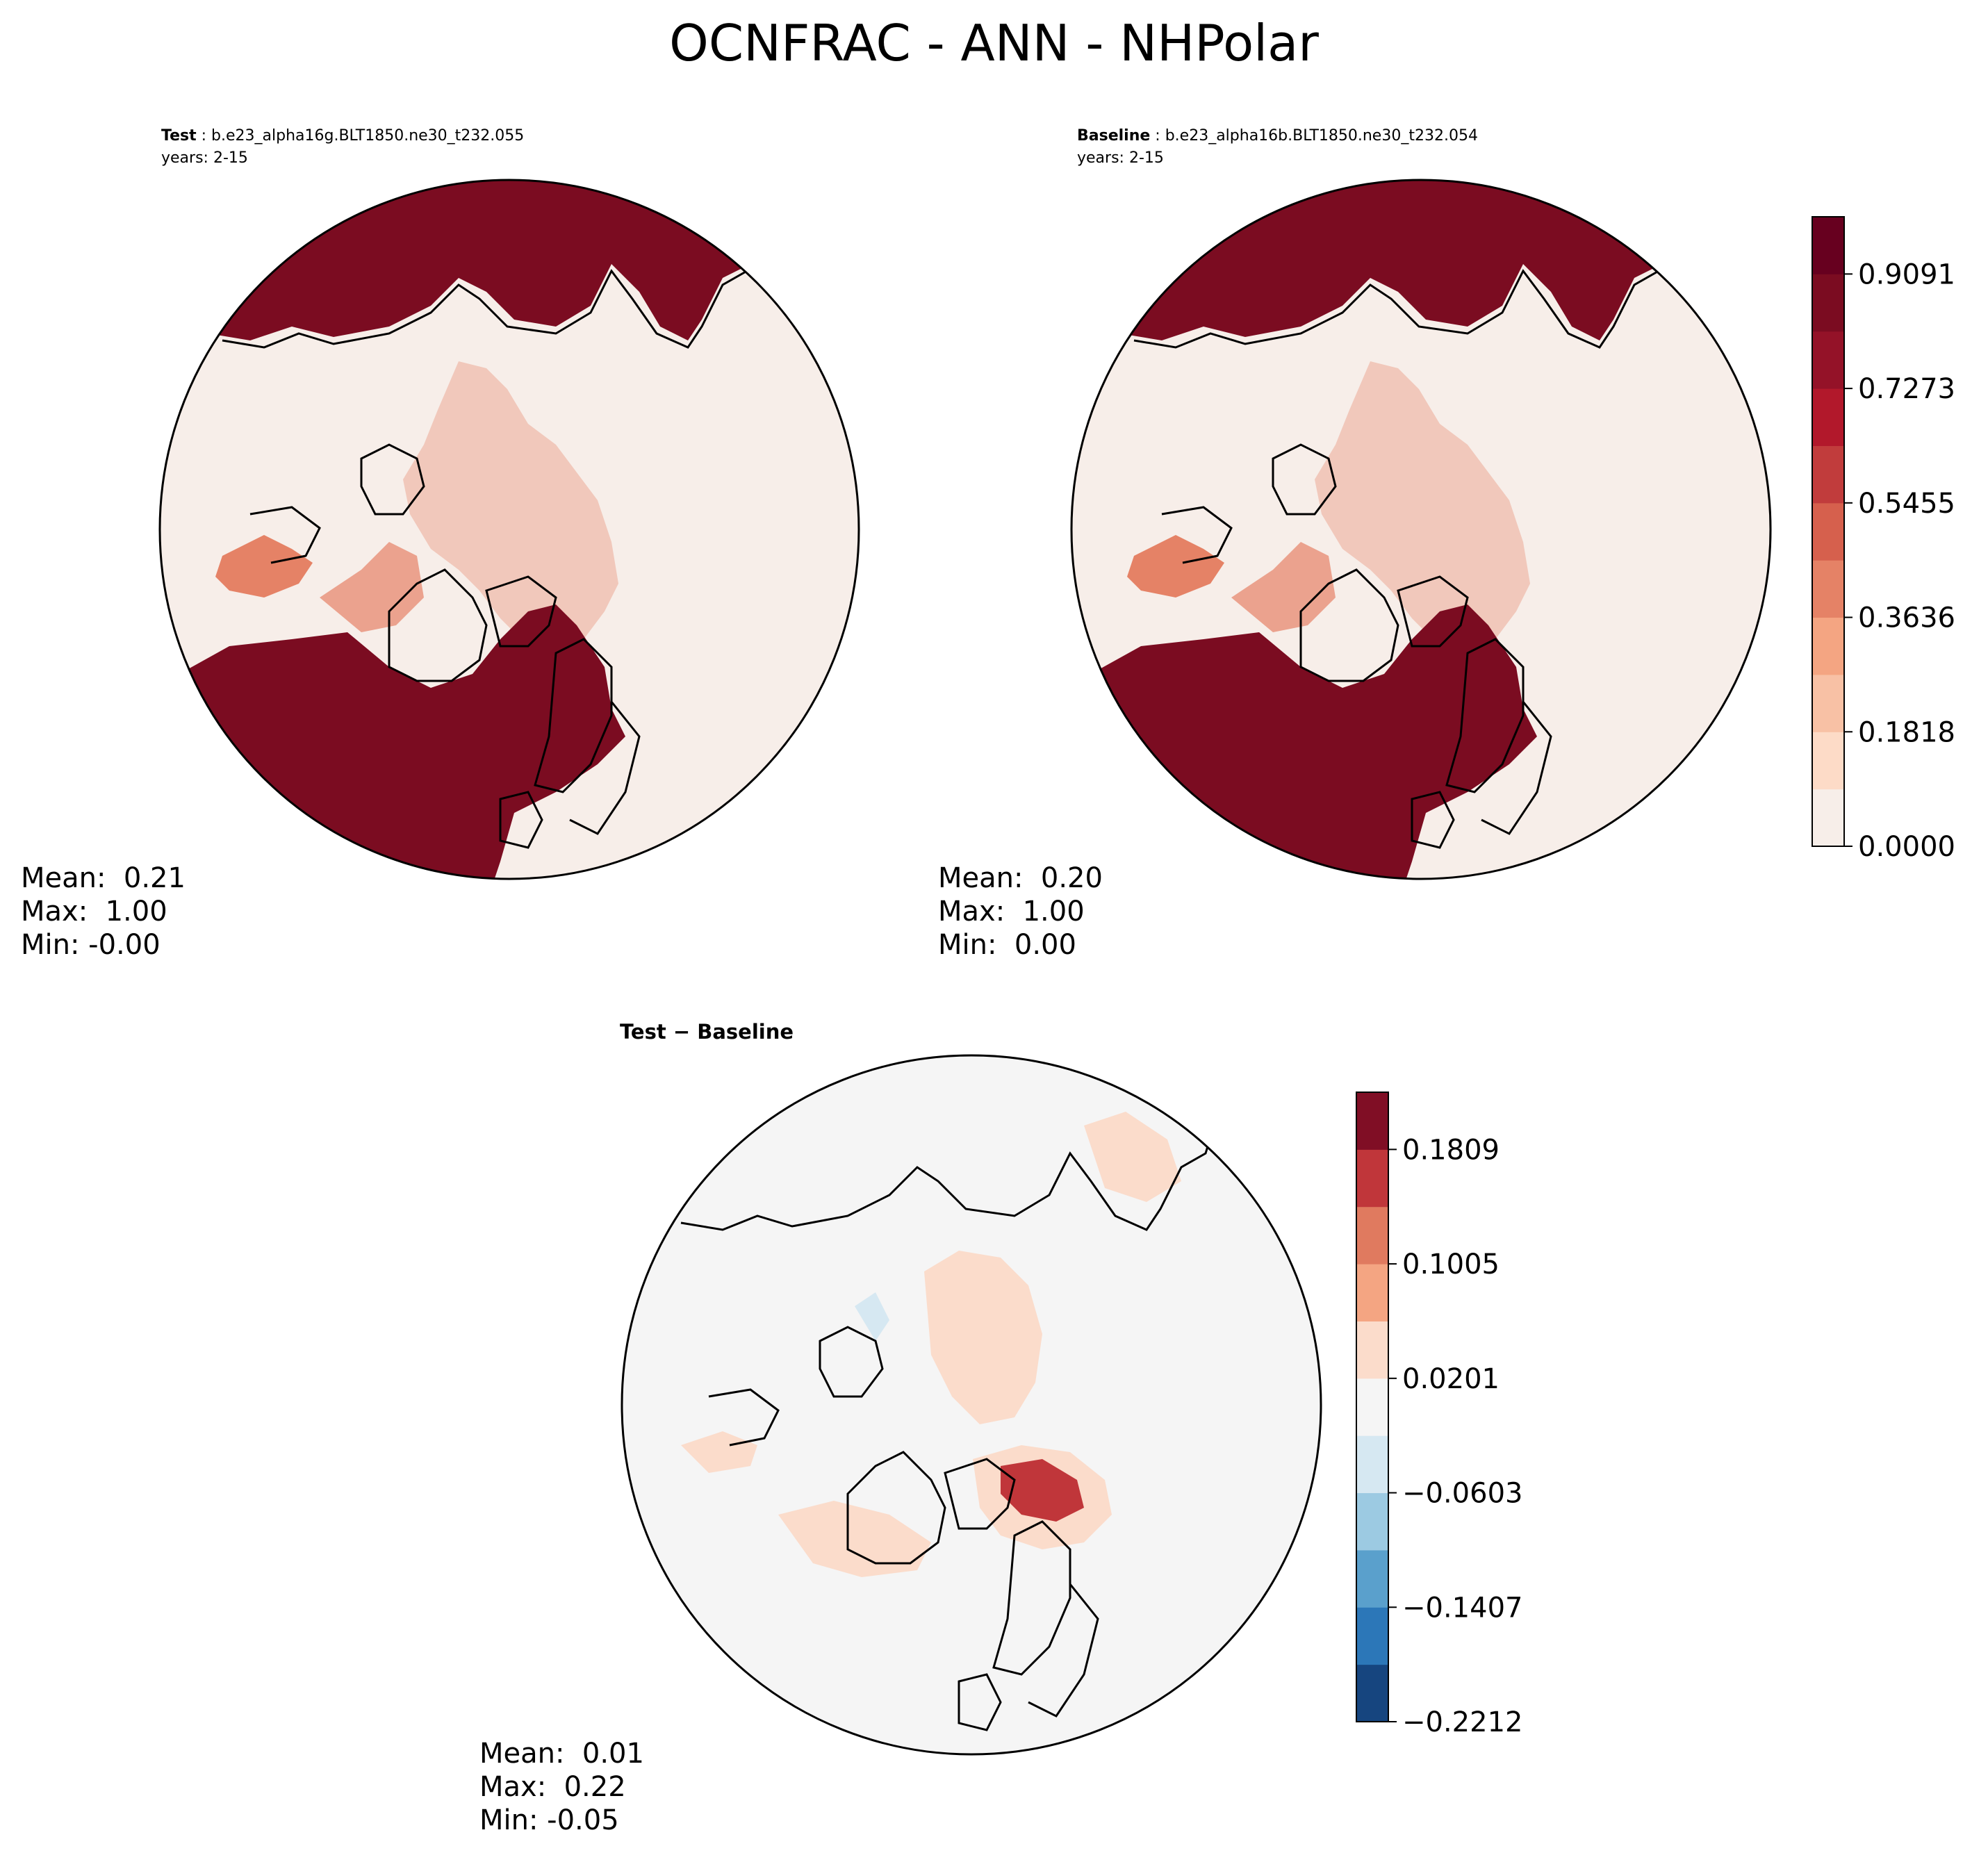 The height and width of the screenshot is (1853, 1988). I want to click on baseline-map, so click(1421, 529).